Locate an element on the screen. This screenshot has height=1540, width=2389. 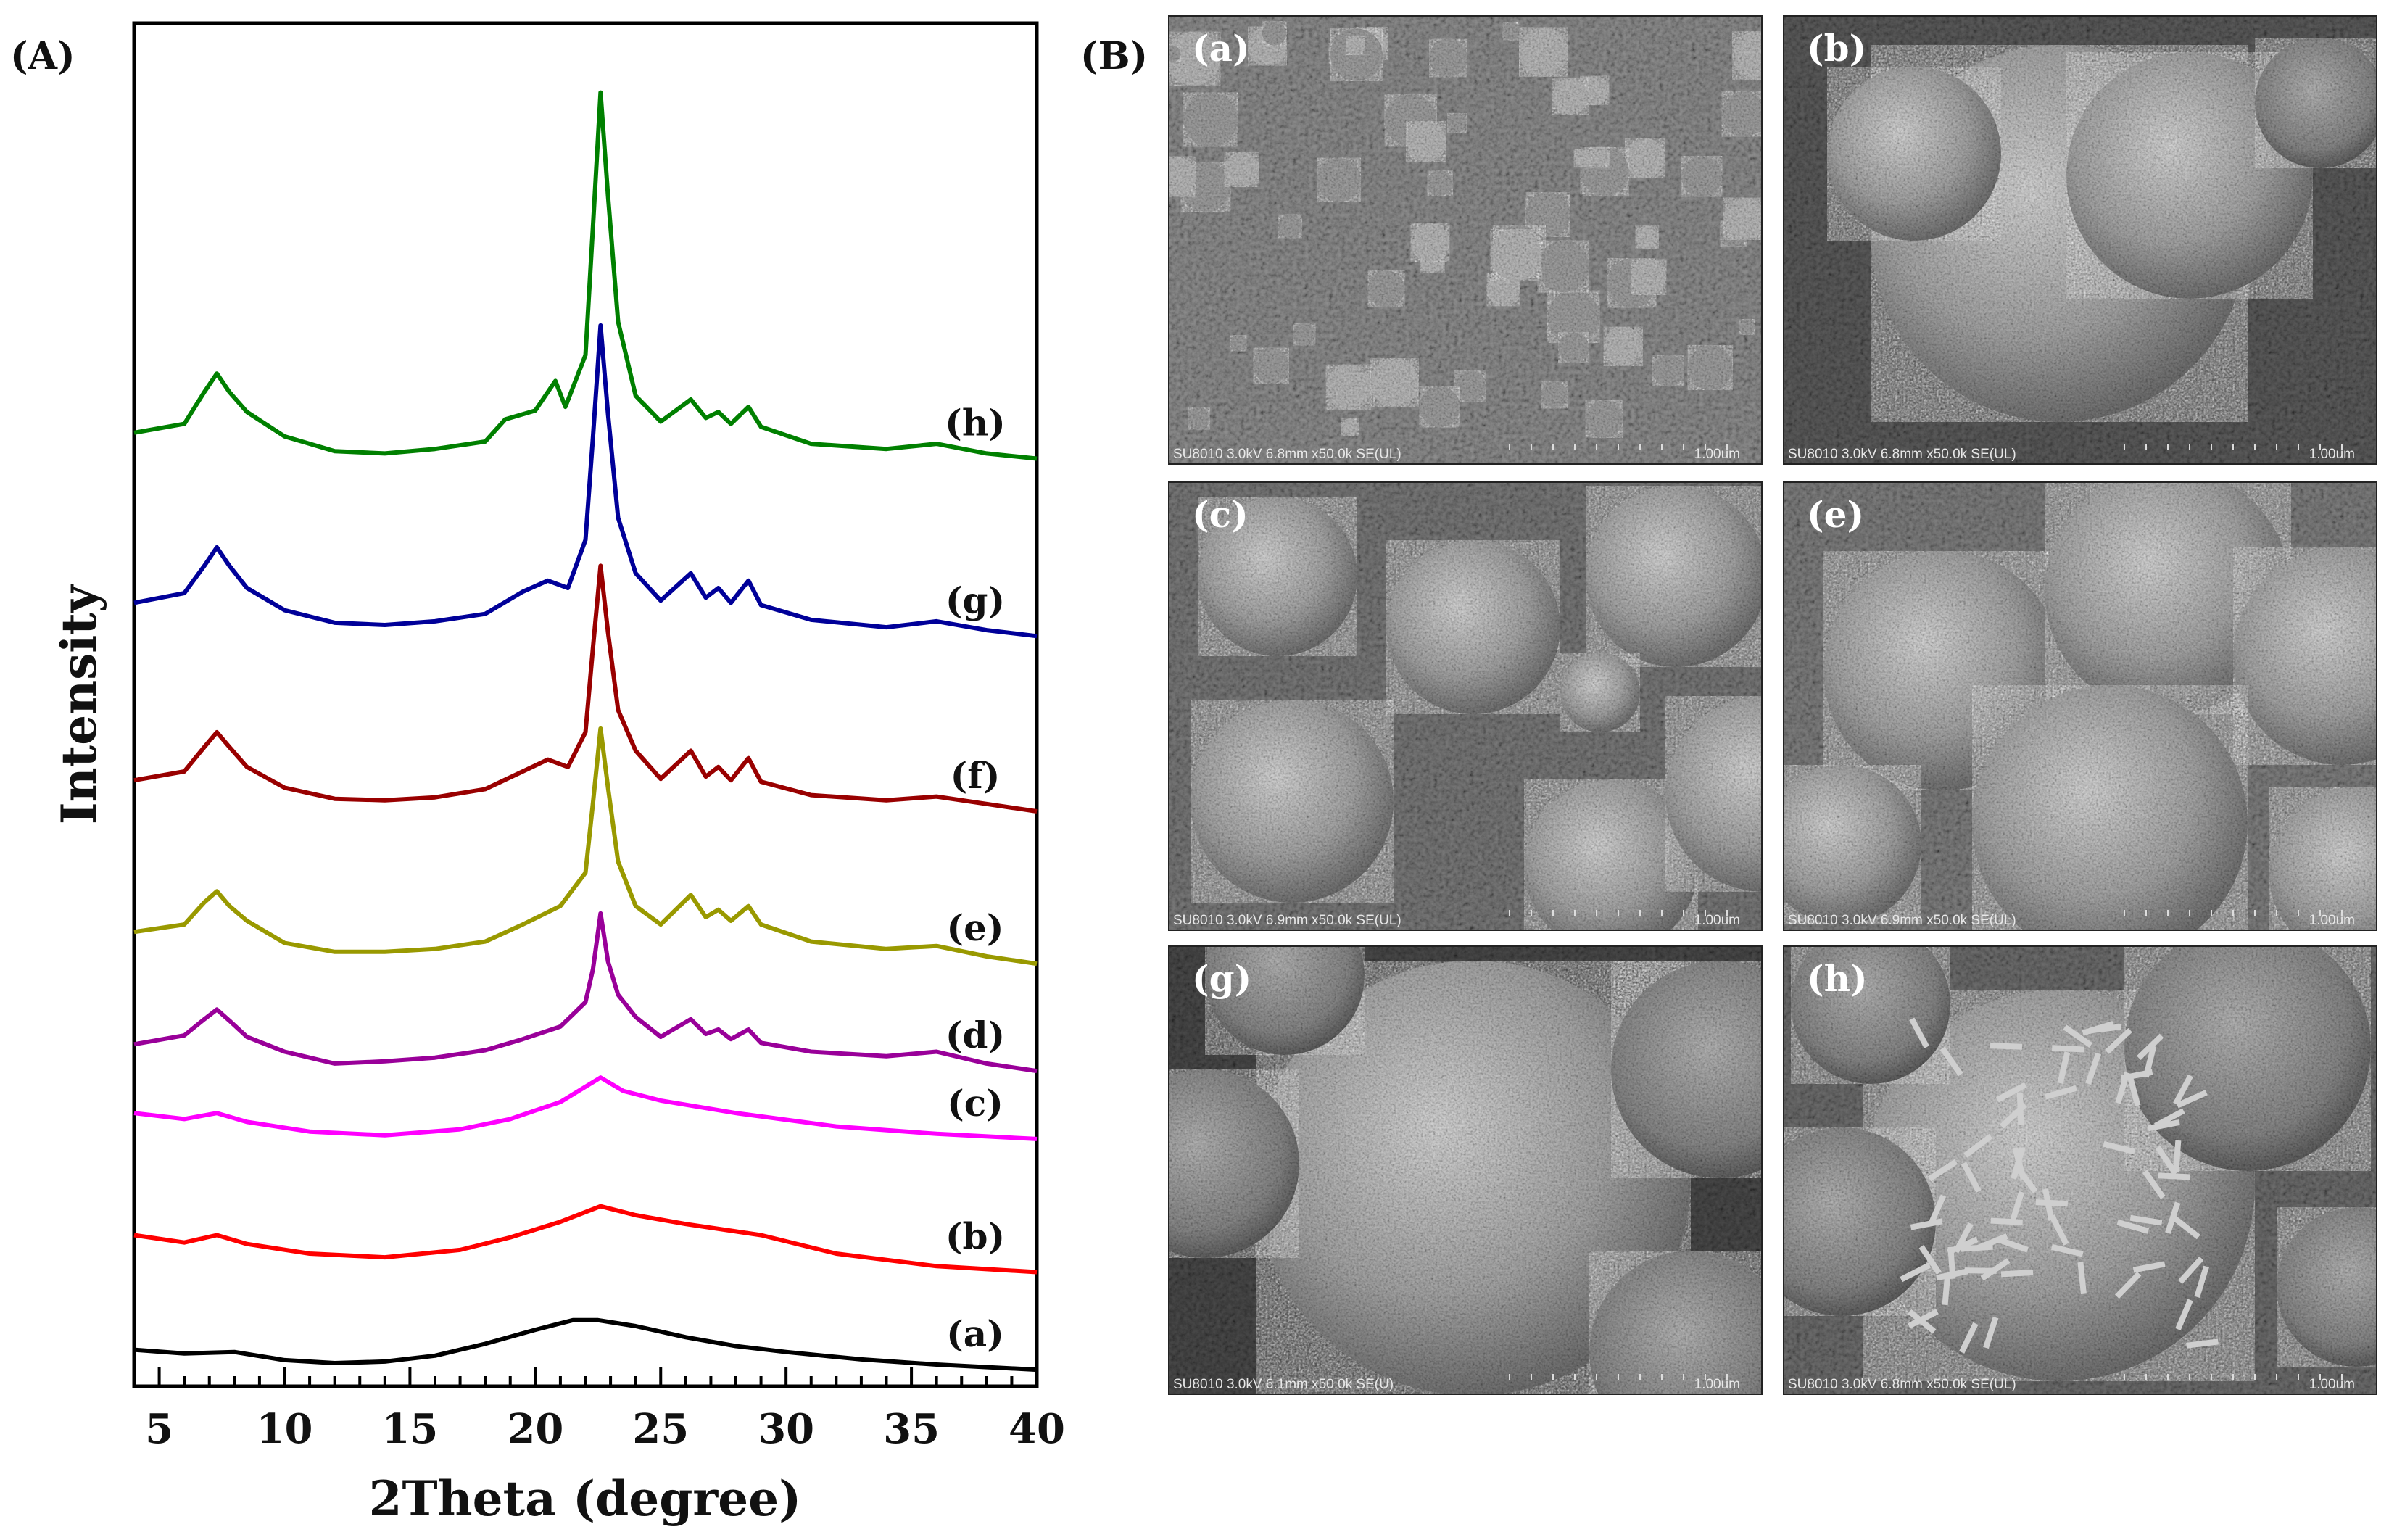
series-label: (f) is located at coordinates (976, 775).